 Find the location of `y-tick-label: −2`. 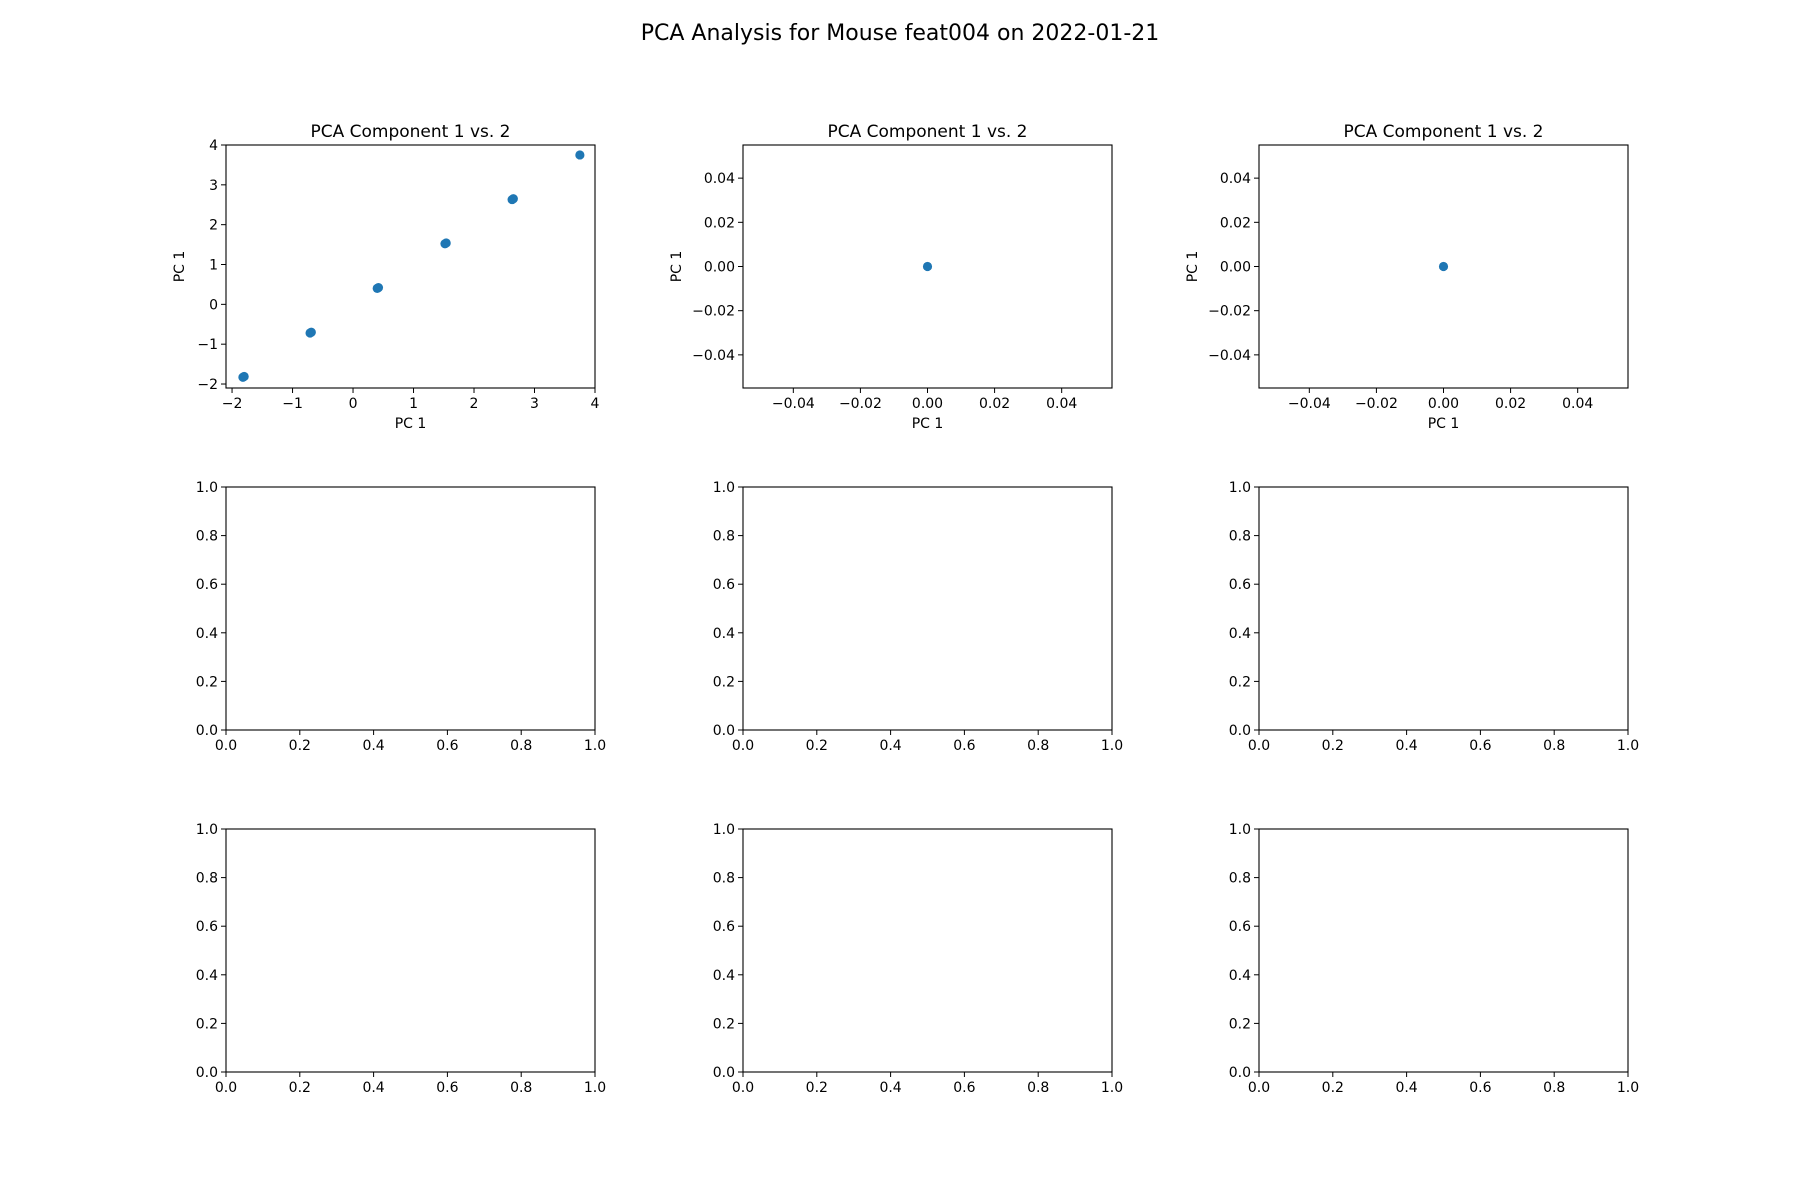

y-tick-label: −2 is located at coordinates (207, 385).